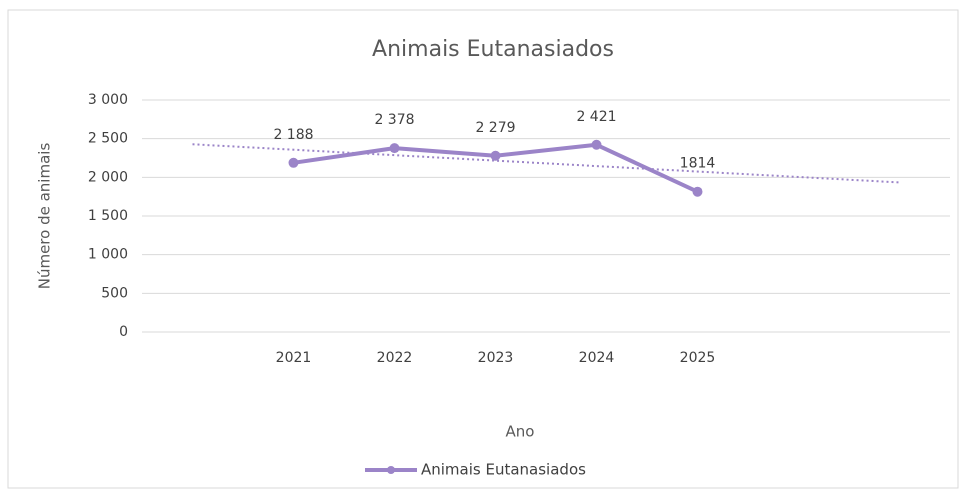  I want to click on trendline, so click(546, 163).